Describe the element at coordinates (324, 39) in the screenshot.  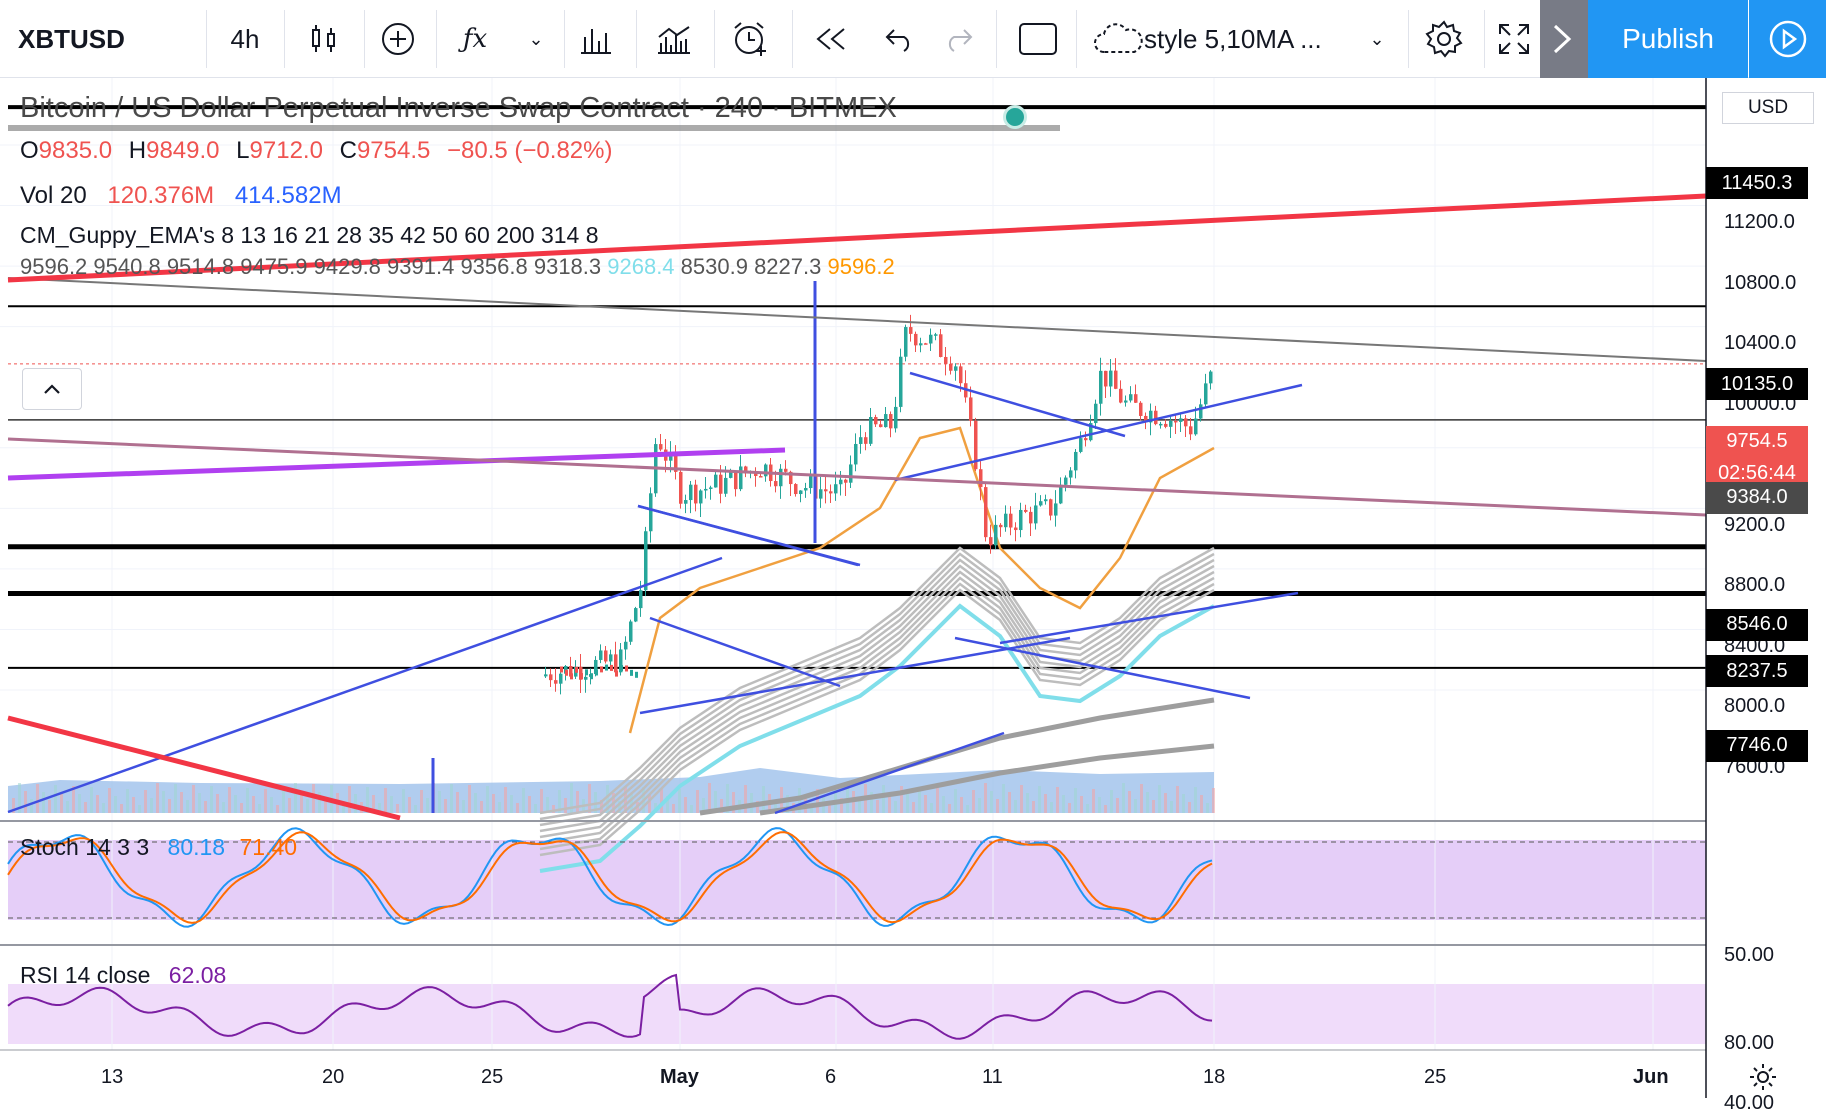
I see `candles-icon` at that location.